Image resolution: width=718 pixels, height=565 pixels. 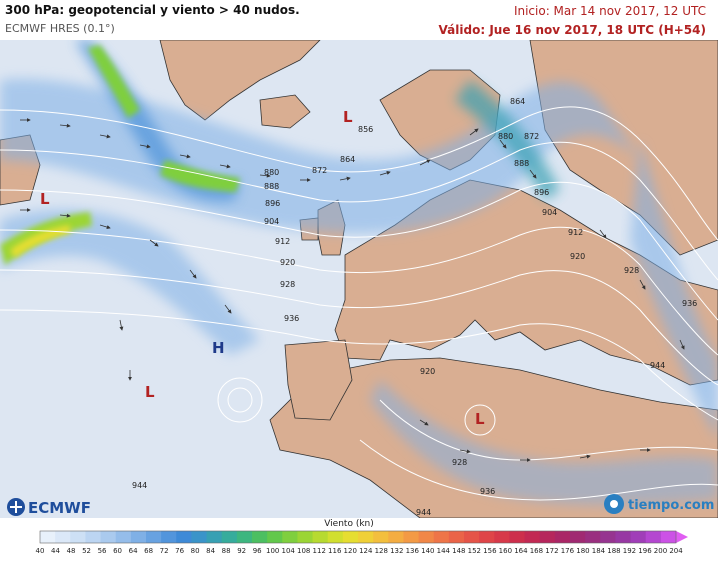 What do you see at coordinates (444, 551) in the screenshot?
I see `legend-tick-label: 144` at bounding box center [444, 551].